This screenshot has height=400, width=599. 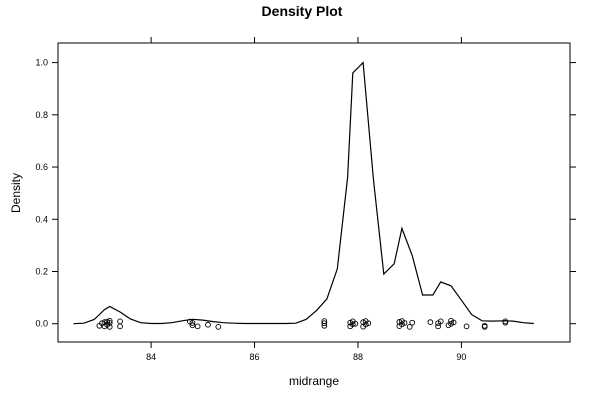 What do you see at coordinates (41, 167) in the screenshot?
I see `y-tick-label-3: 0.6` at bounding box center [41, 167].